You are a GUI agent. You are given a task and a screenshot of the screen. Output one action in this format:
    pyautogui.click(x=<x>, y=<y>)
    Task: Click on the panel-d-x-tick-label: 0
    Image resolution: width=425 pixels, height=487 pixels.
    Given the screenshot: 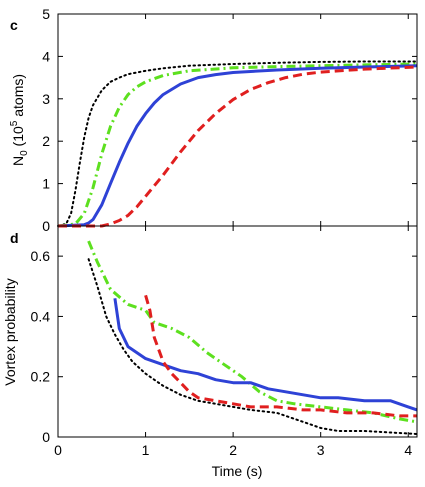 What is the action you would take?
    pyautogui.click(x=58, y=450)
    